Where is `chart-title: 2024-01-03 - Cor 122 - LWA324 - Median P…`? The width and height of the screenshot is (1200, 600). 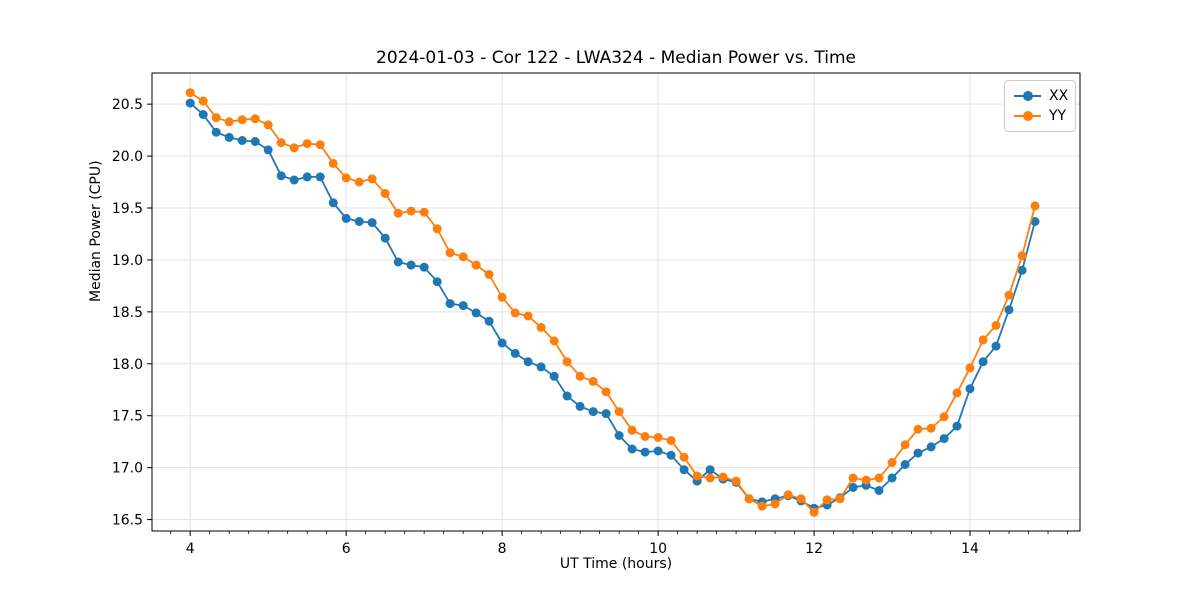
chart-title: 2024-01-03 - Cor 122 - LWA324 - Median P… is located at coordinates (616, 58).